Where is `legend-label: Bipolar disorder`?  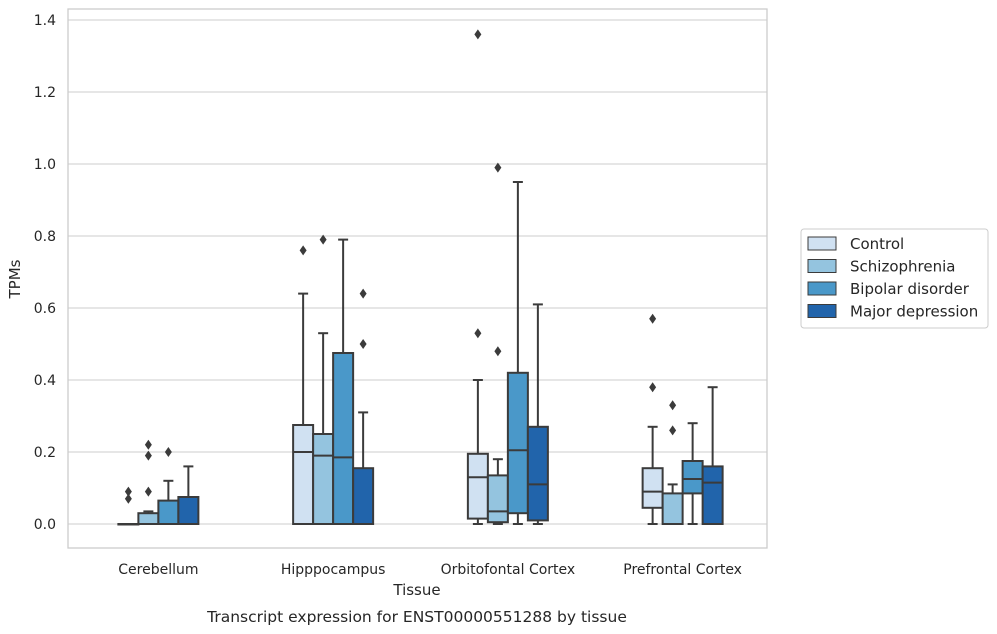 legend-label: Bipolar disorder is located at coordinates (910, 289).